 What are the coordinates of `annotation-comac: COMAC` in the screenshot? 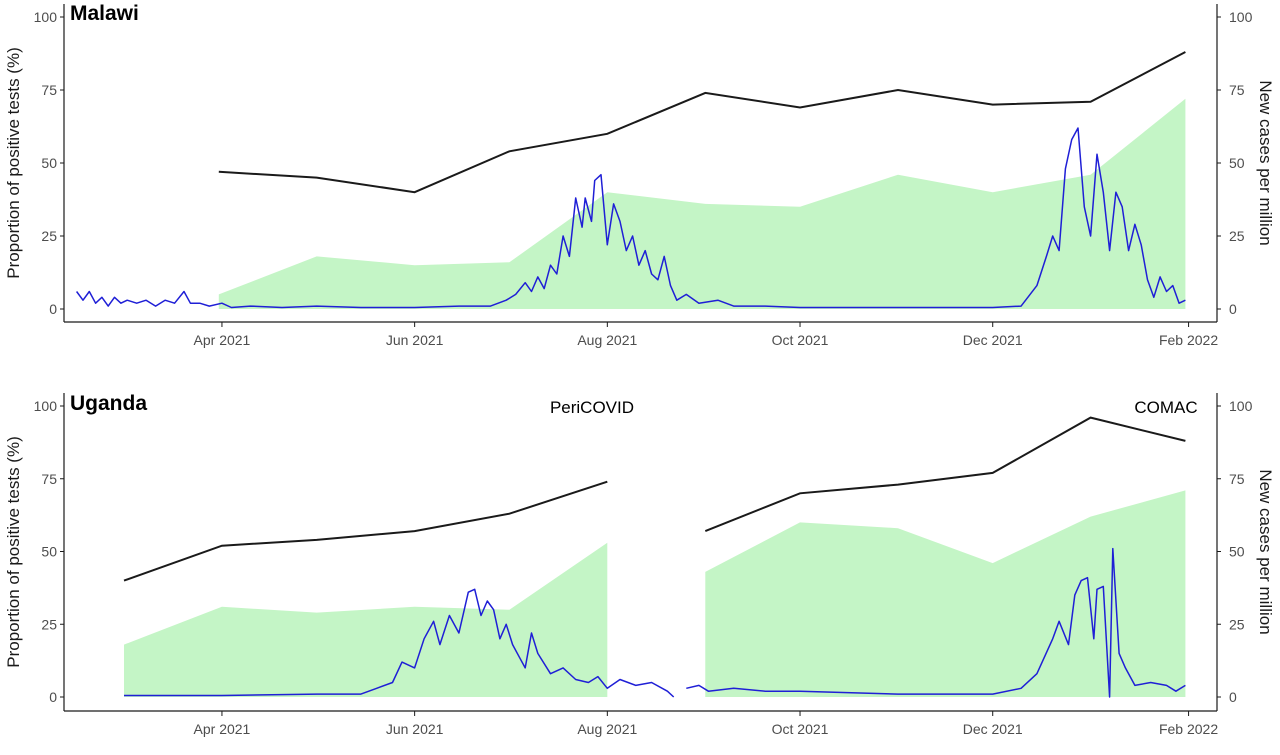 It's located at (1165, 407).